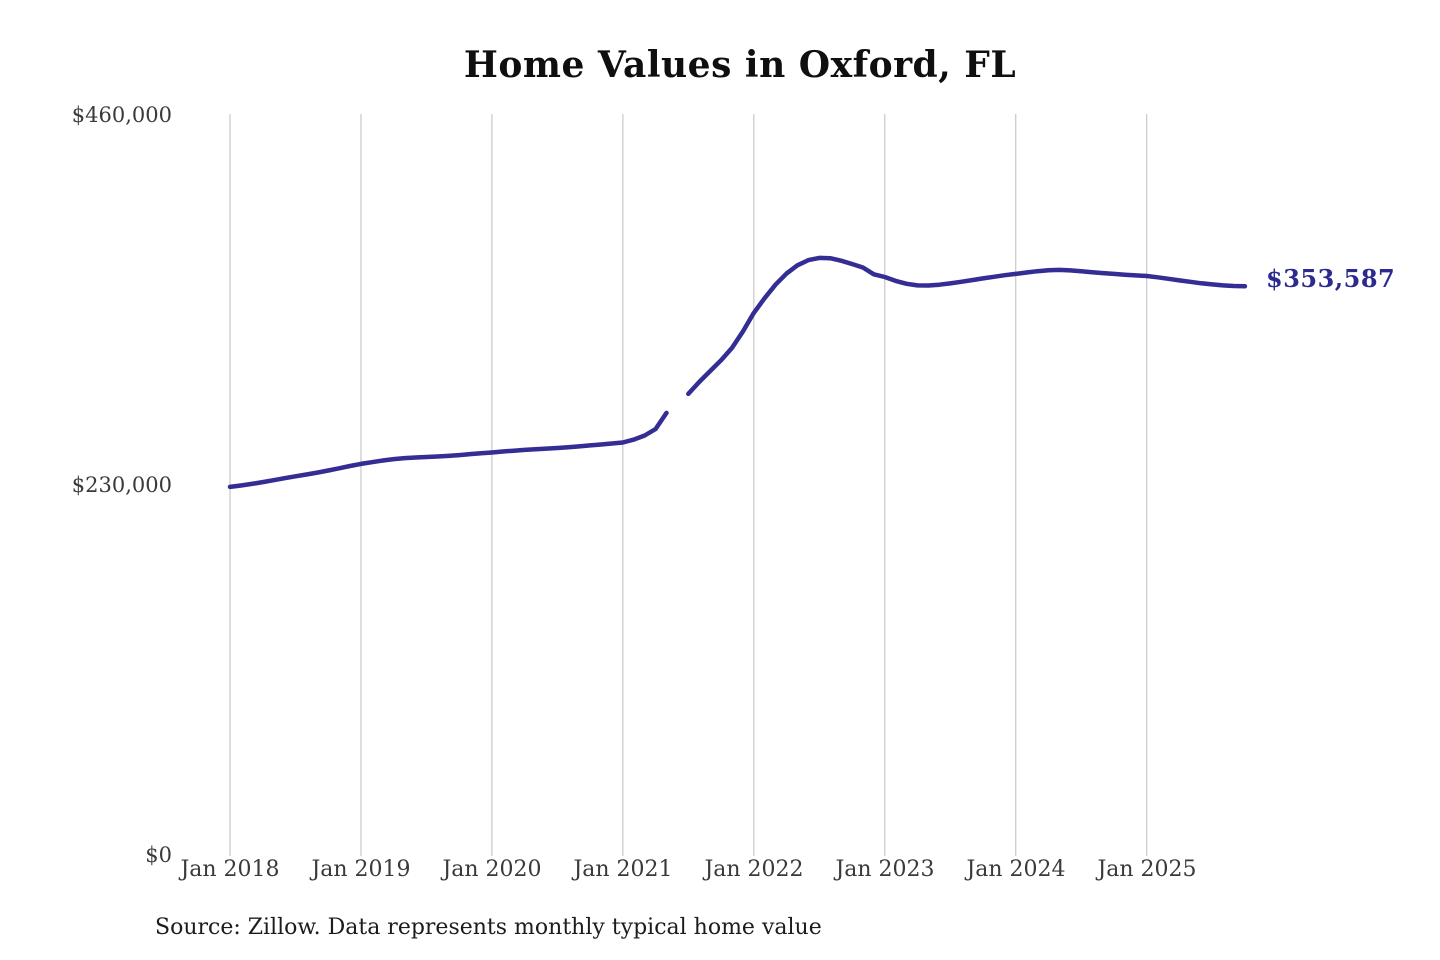 The width and height of the screenshot is (1440, 960). Describe the element at coordinates (1147, 869) in the screenshot. I see `x-axis-tick-label-jan-2025: Jan 2025` at that location.